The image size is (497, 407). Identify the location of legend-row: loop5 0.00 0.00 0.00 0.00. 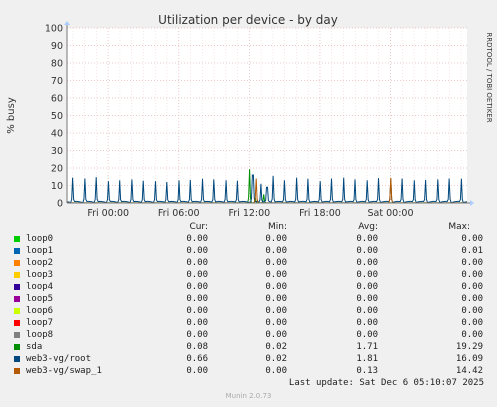
(248, 300).